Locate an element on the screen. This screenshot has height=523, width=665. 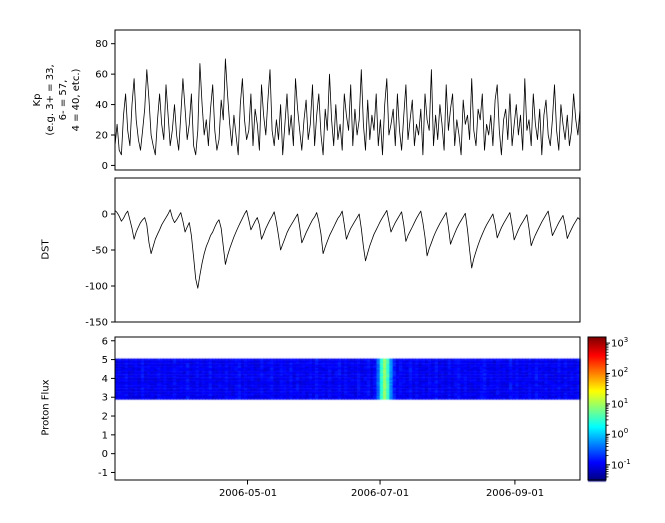
colorbar-label-1e0: 10⁰ is located at coordinates (620, 434).